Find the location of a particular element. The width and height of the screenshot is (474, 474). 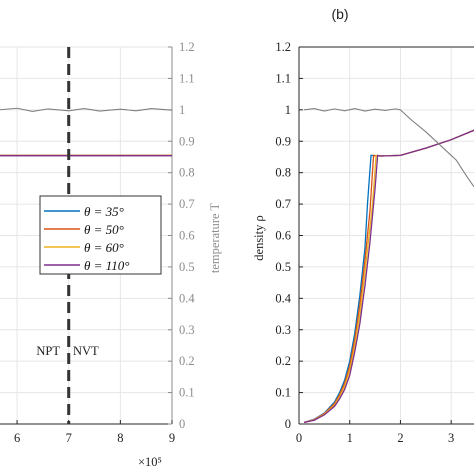

panel-b-y-tick-label: 0.7 is located at coordinates (283, 204).